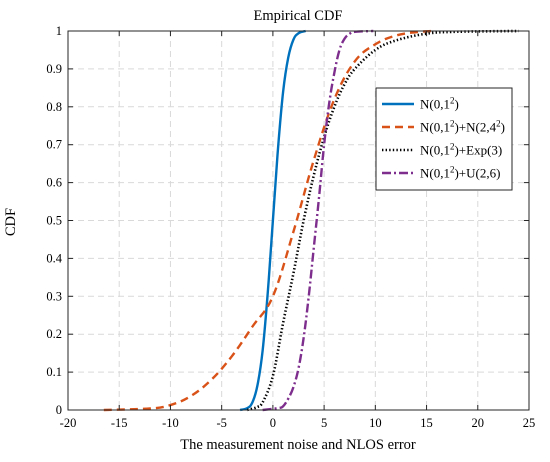  I want to click on x-tick-label: -5, so click(221, 423).